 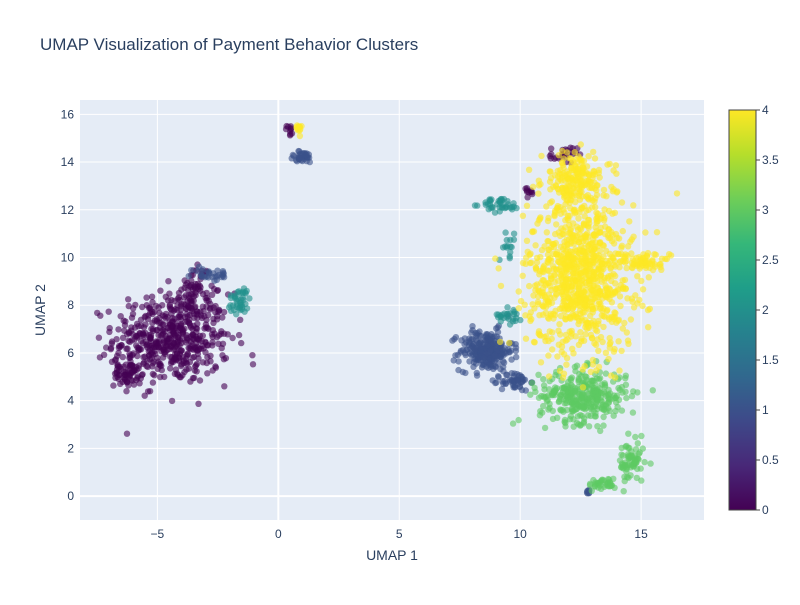 I want to click on colorbar-tick-label: 4, so click(x=765, y=110).